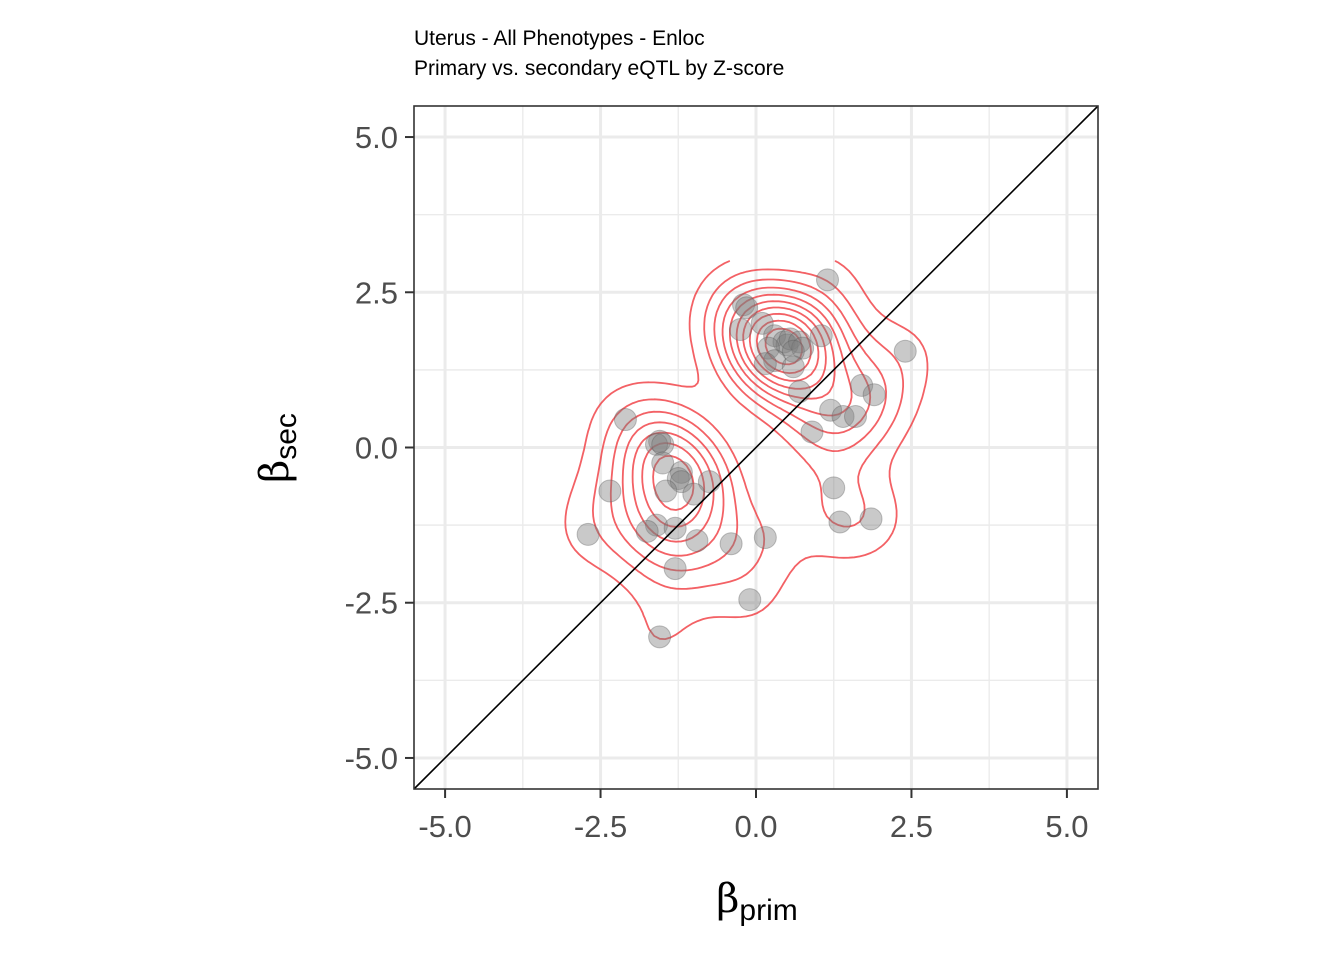 Image resolution: width=1344 pixels, height=960 pixels. I want to click on y-tick-label: -2.5, so click(371, 603).